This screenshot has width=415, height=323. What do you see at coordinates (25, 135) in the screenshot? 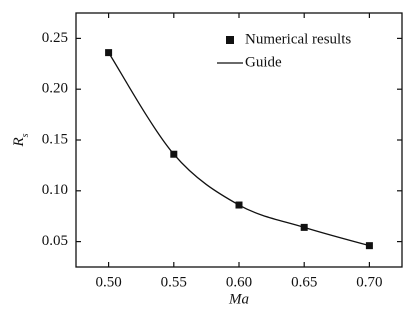
I see `y-axis-title-subscript: s` at bounding box center [25, 135].